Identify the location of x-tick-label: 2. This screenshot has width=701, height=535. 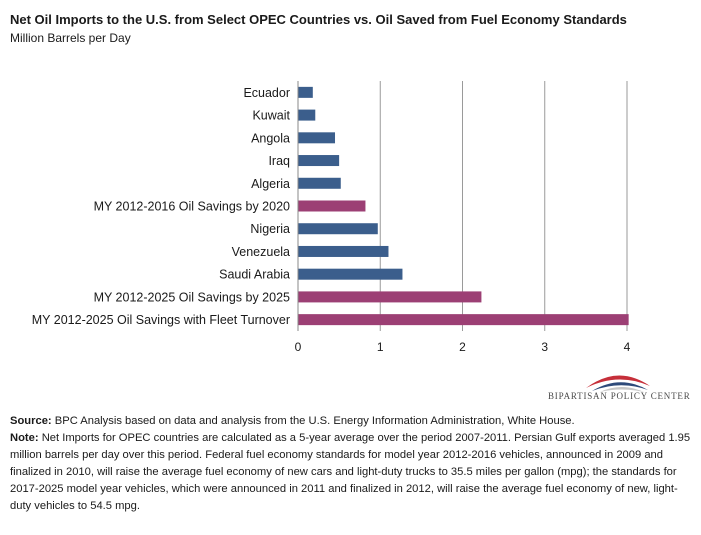
(462, 347).